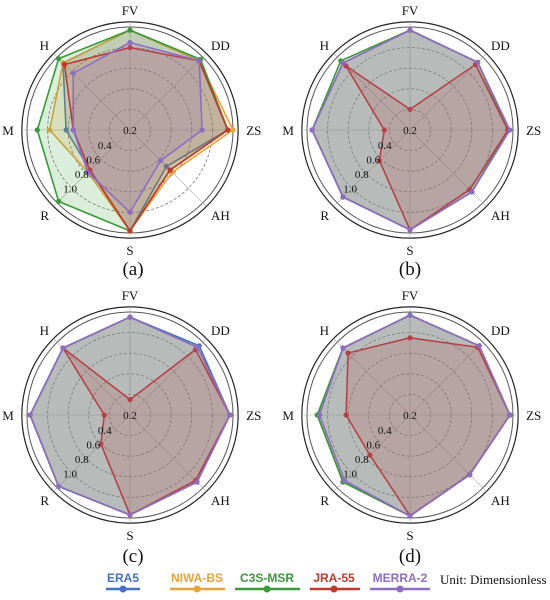 Image resolution: width=550 pixels, height=600 pixels. I want to click on legend-item-niwa-bs: NIWA-BS, so click(197, 582).